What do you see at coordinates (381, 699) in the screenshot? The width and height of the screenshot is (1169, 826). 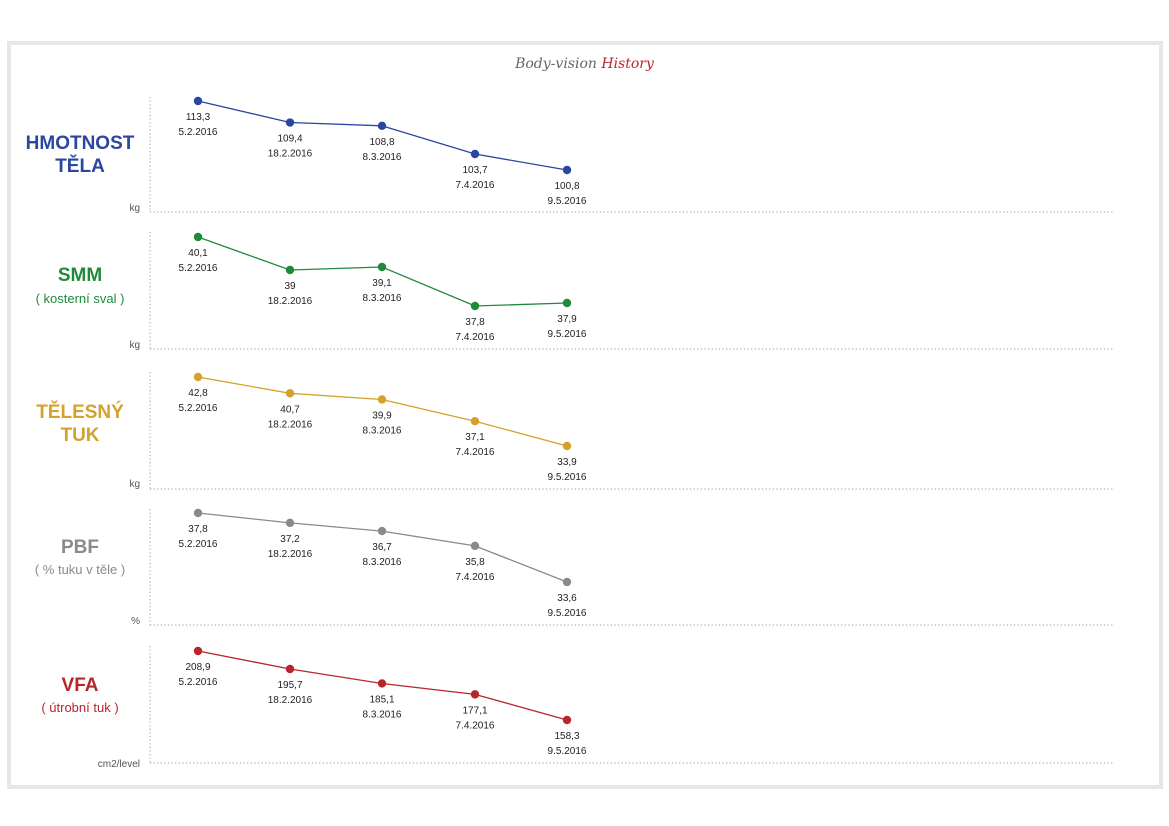 I see `data-label: 185,1` at bounding box center [381, 699].